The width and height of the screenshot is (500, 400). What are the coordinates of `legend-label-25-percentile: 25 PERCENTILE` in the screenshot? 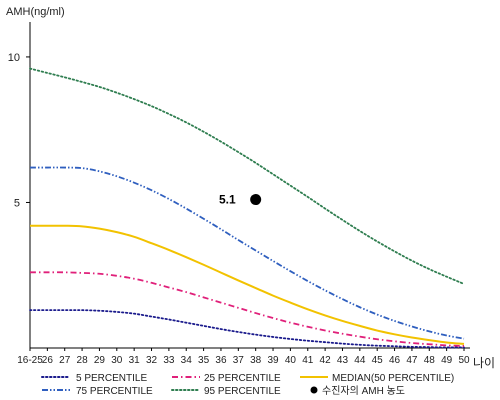 It's located at (242, 378).